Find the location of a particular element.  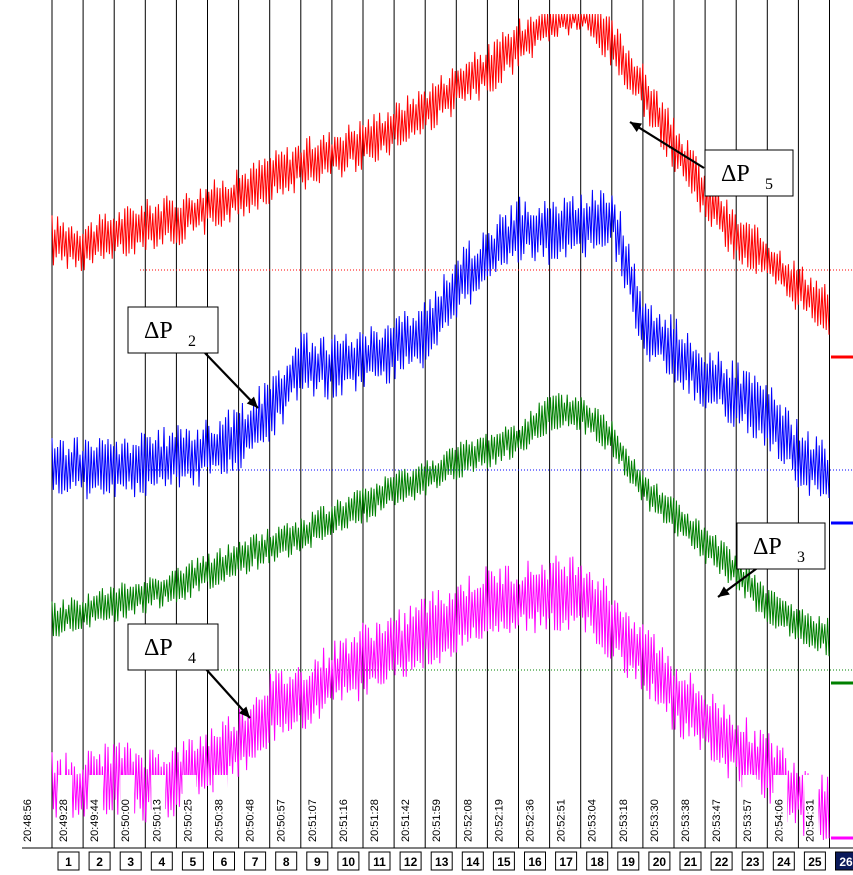

segment-label: 14 is located at coordinates (473, 862).